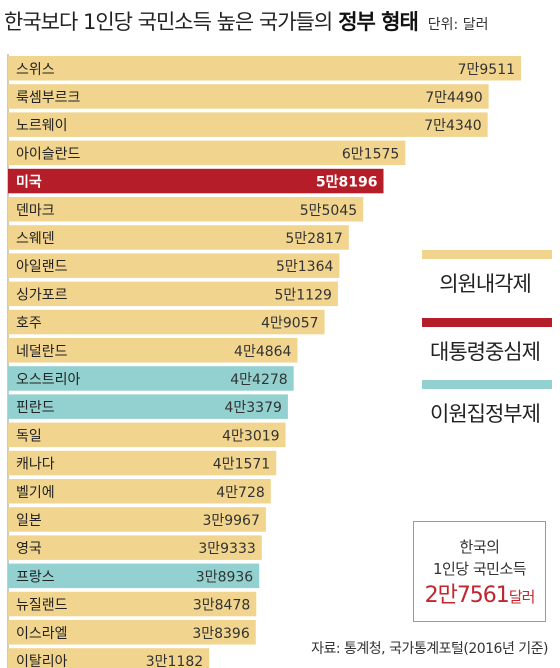 This screenshot has height=668, width=560. I want to click on value-label-0: 7만9511, so click(486, 70).